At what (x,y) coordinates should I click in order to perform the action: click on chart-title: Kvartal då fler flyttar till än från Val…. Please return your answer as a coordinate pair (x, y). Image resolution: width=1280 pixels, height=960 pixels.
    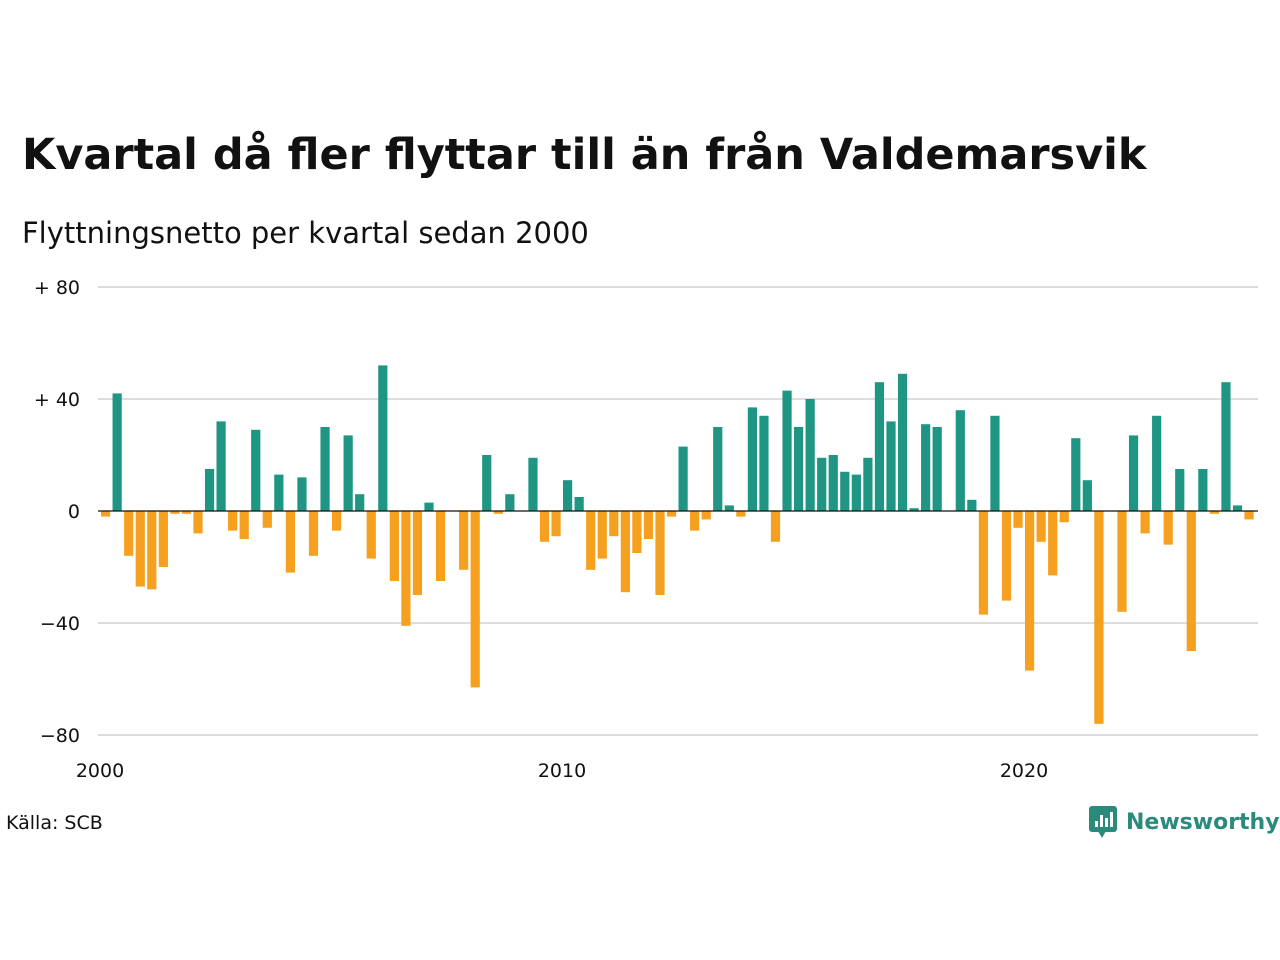
    Looking at the image, I should click on (584, 155).